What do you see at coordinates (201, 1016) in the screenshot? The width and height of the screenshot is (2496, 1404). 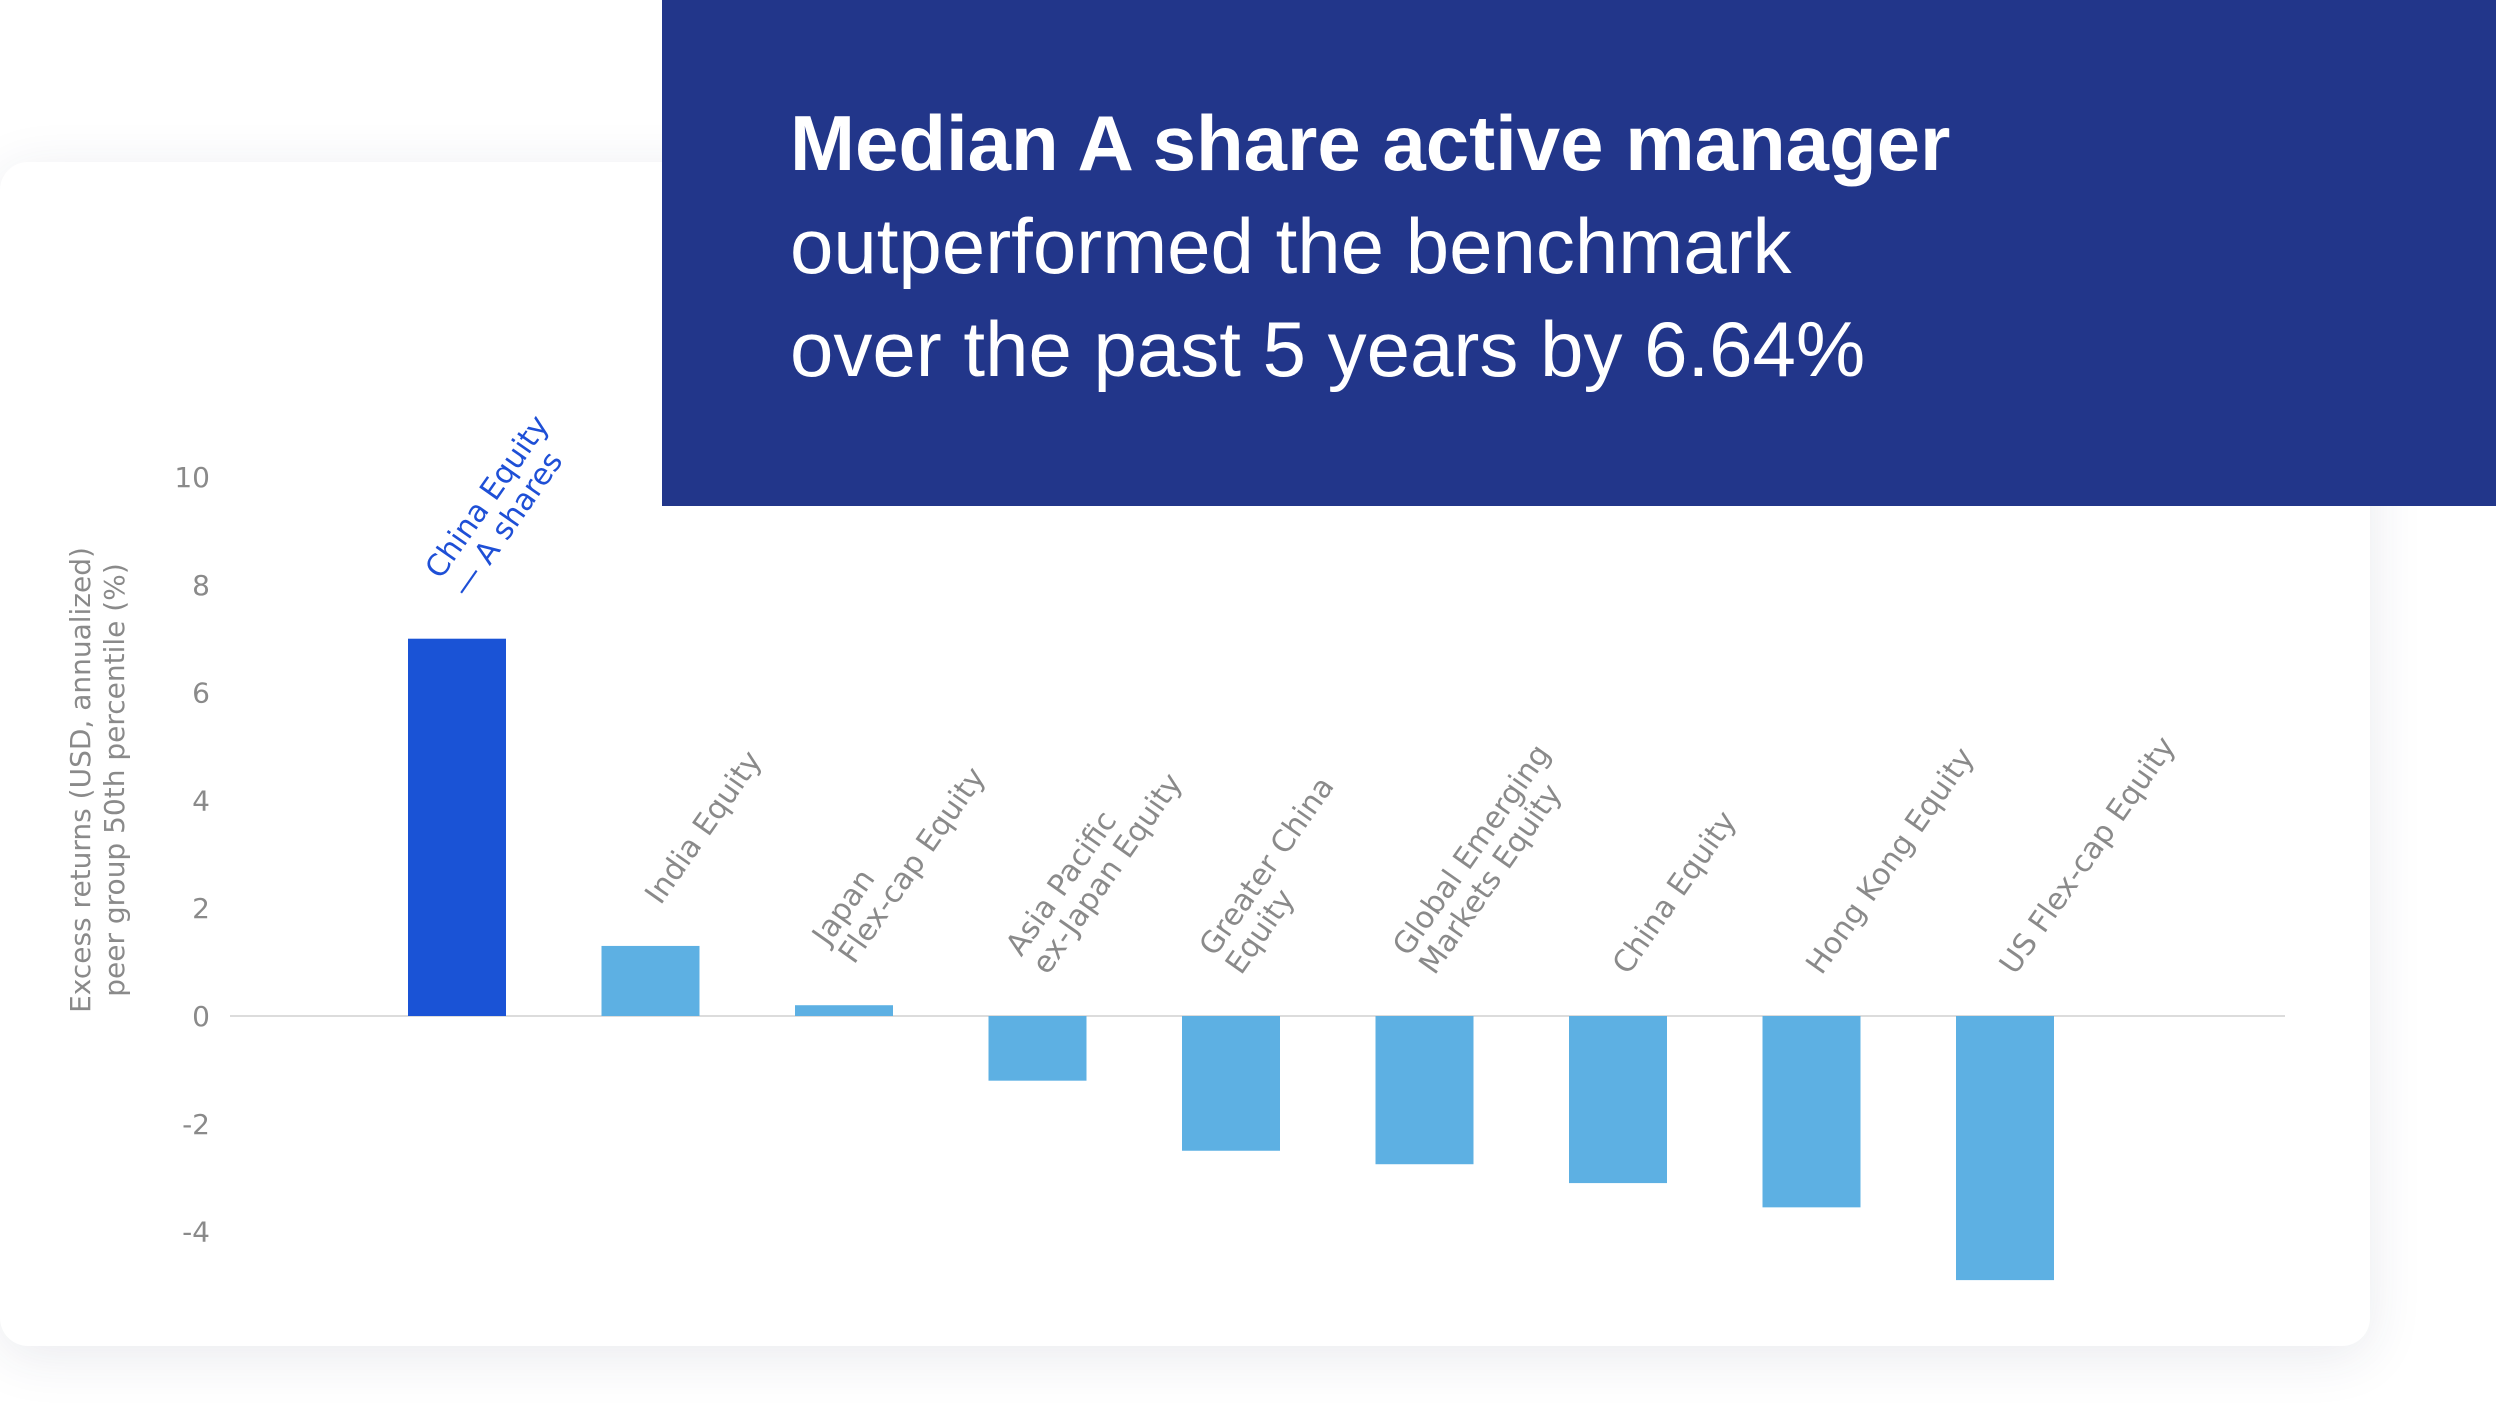 I see `y-tick-label: 0` at bounding box center [201, 1016].